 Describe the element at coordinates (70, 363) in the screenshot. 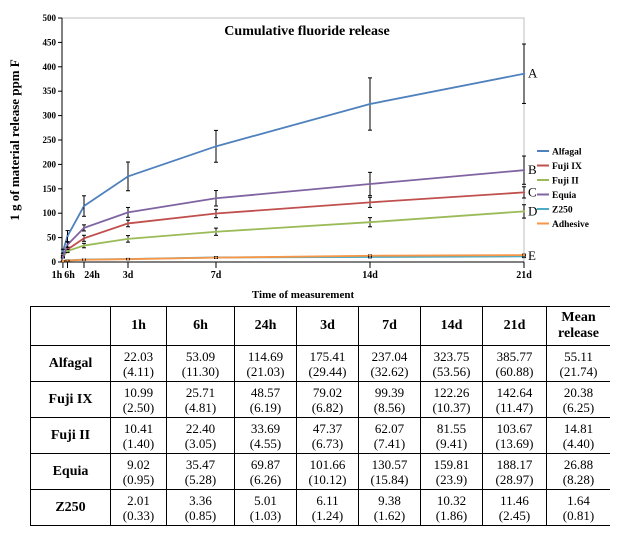

I see `row-label: Alfagal` at that location.